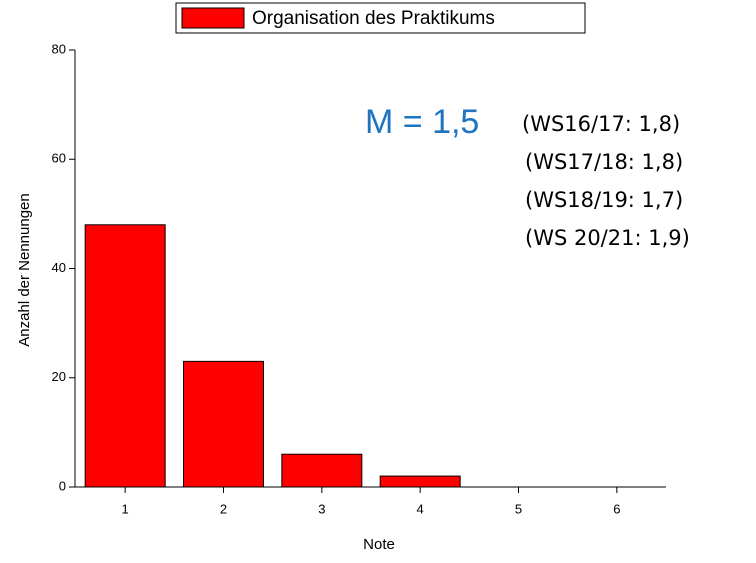 The width and height of the screenshot is (756, 563). What do you see at coordinates (607, 238) in the screenshot?
I see `annotation: (WS 20/21: 1,9)` at bounding box center [607, 238].